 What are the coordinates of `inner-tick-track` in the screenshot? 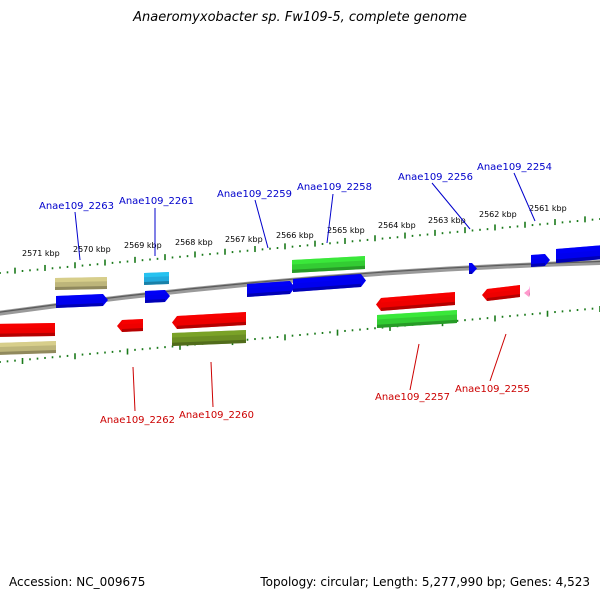 It's located at (300, 335).